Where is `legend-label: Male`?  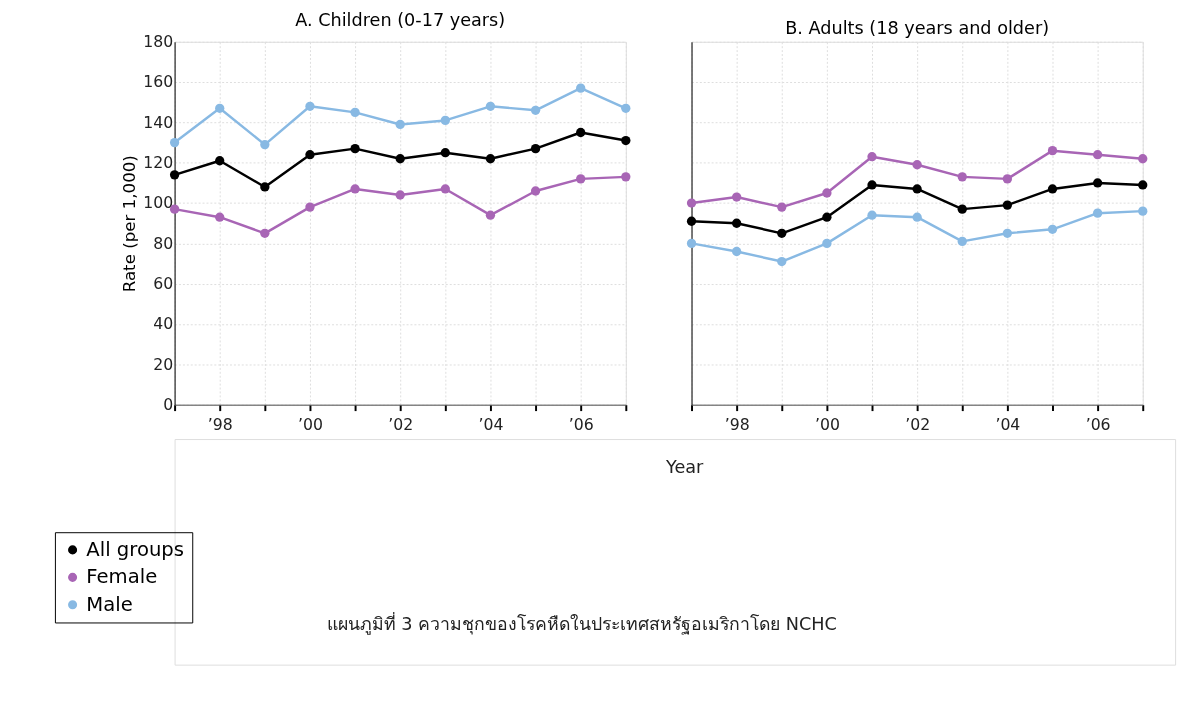
legend-label: Male is located at coordinates (109, 604).